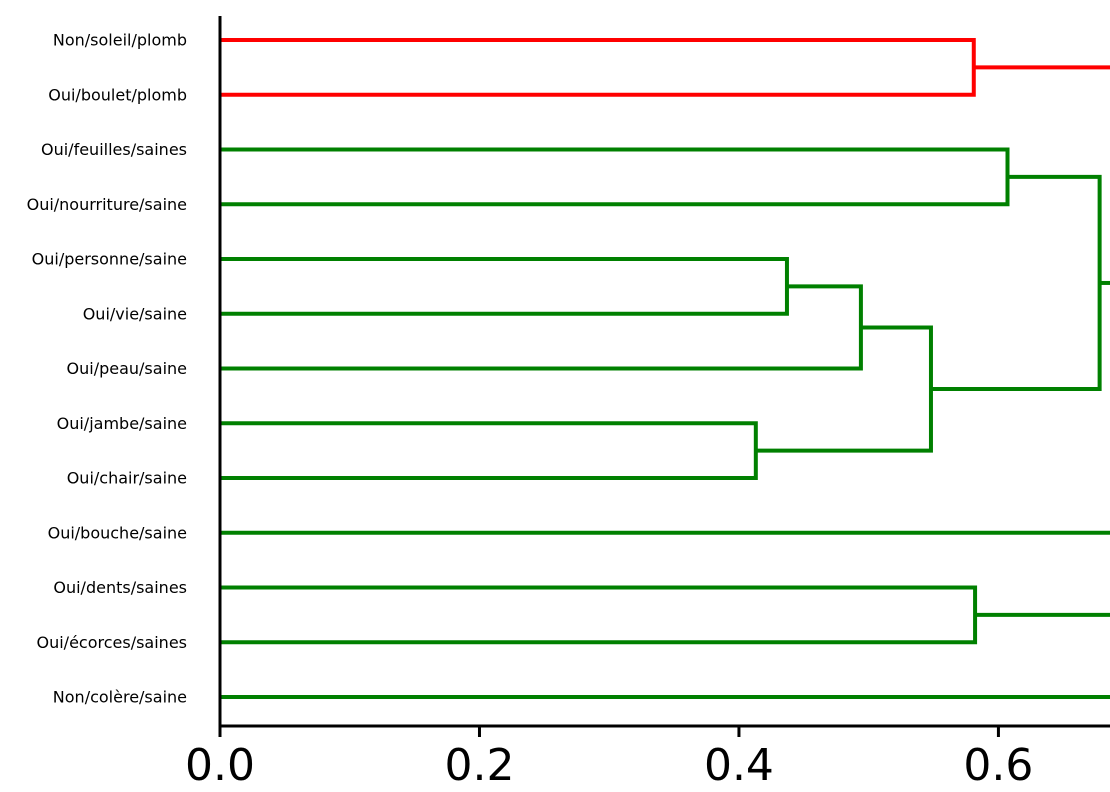 The width and height of the screenshot is (1110, 792). Describe the element at coordinates (127, 368) in the screenshot. I see `leaf-label: Oui/peau/saine` at that location.